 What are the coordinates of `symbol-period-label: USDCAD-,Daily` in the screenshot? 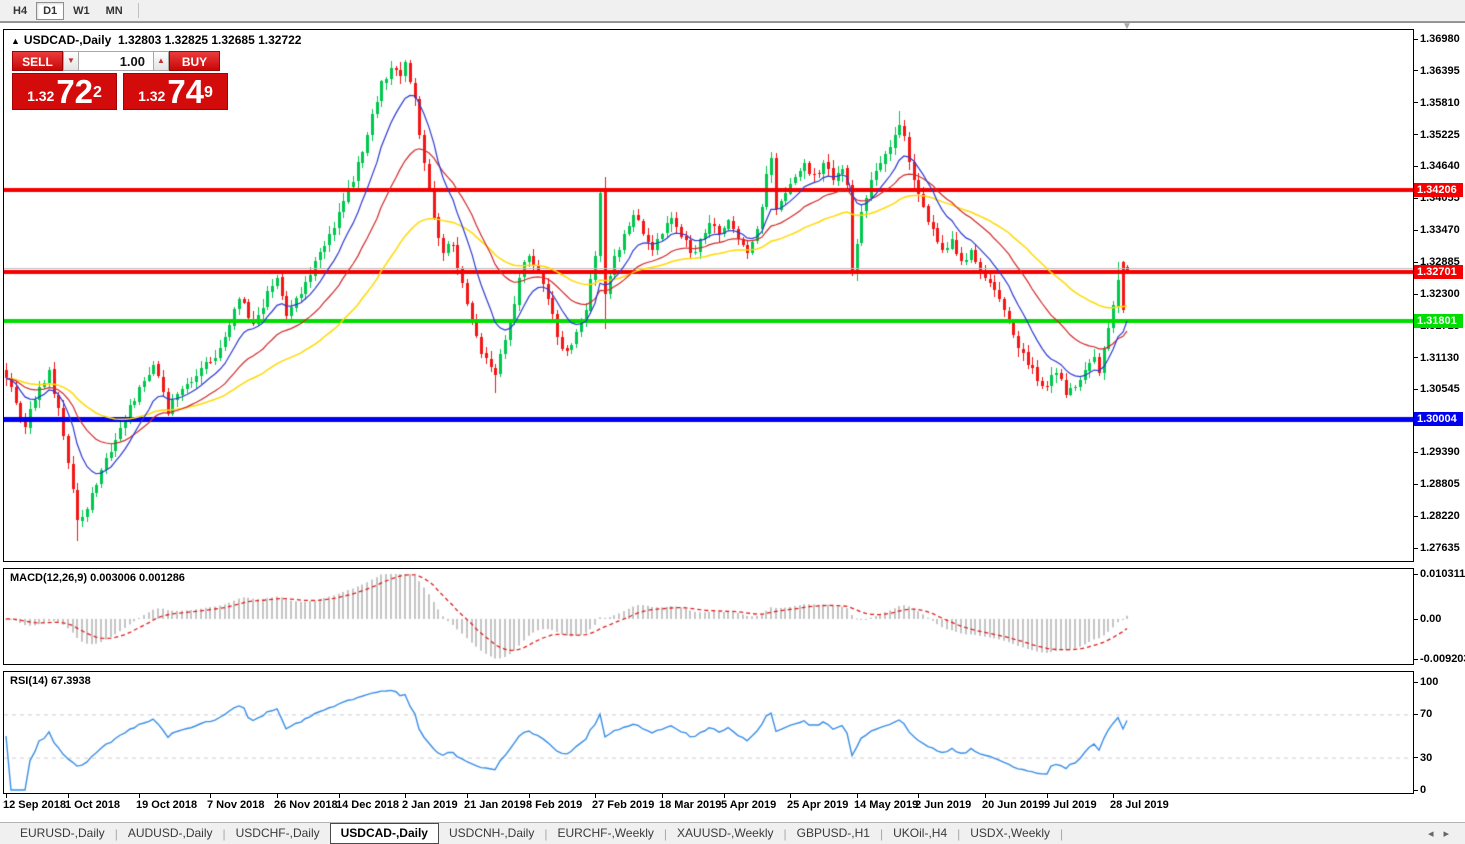 It's located at (67, 40).